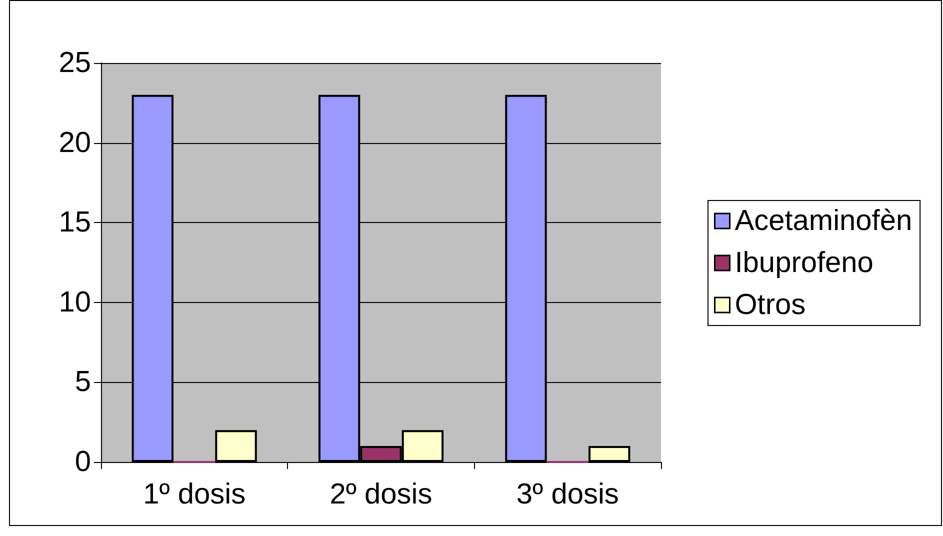 Image resolution: width=943 pixels, height=536 pixels. Describe the element at coordinates (804, 263) in the screenshot. I see `legend-label: Ibuprofeno` at that location.